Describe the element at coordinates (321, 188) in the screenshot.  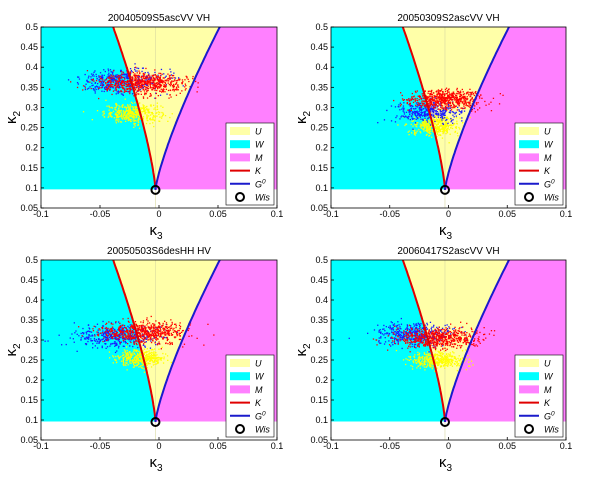
I see `y-tick-label: 0.1` at that location.